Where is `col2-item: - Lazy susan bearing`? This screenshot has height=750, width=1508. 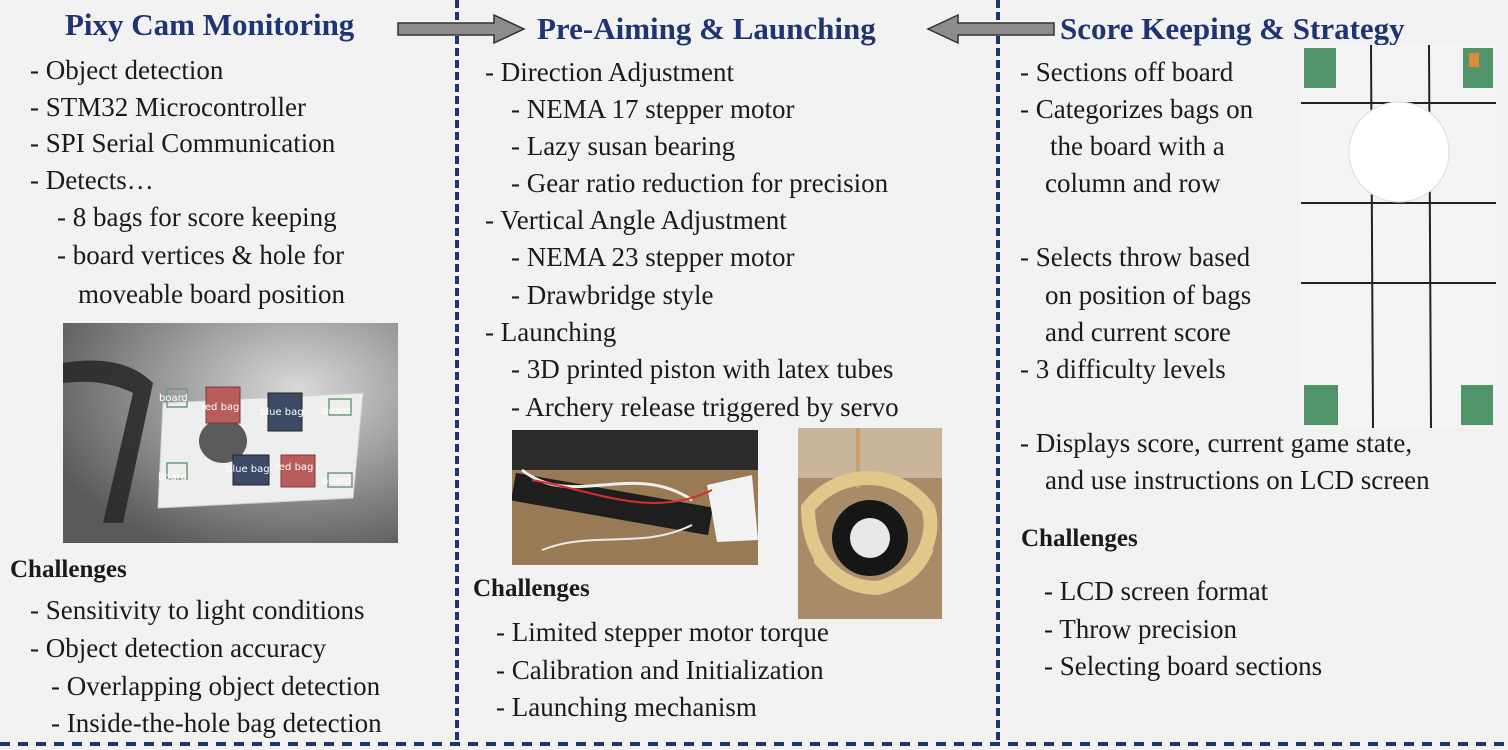
col2-item: - Lazy susan bearing is located at coordinates (623, 146).